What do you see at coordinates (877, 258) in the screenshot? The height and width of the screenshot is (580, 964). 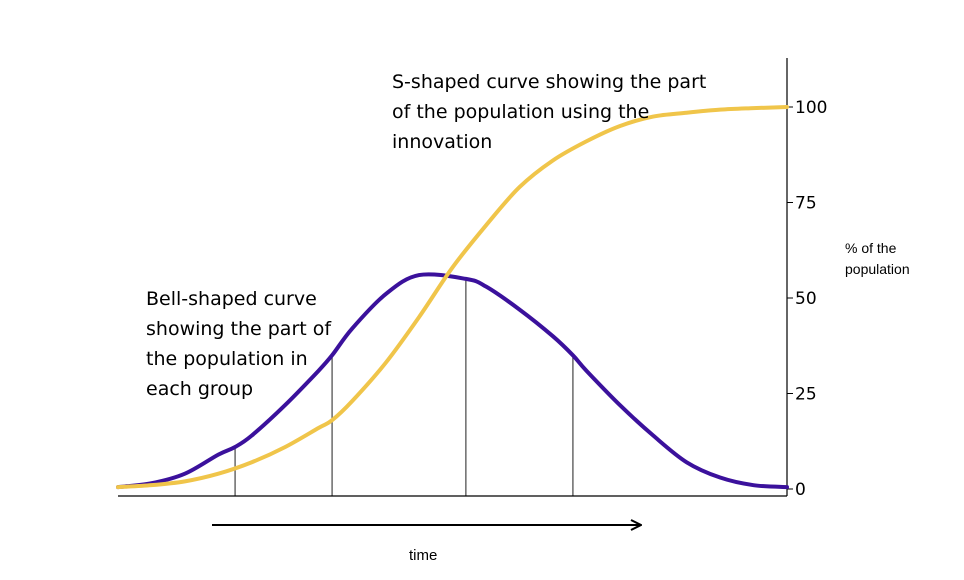 I see `y-axis-title: % of the population` at bounding box center [877, 258].